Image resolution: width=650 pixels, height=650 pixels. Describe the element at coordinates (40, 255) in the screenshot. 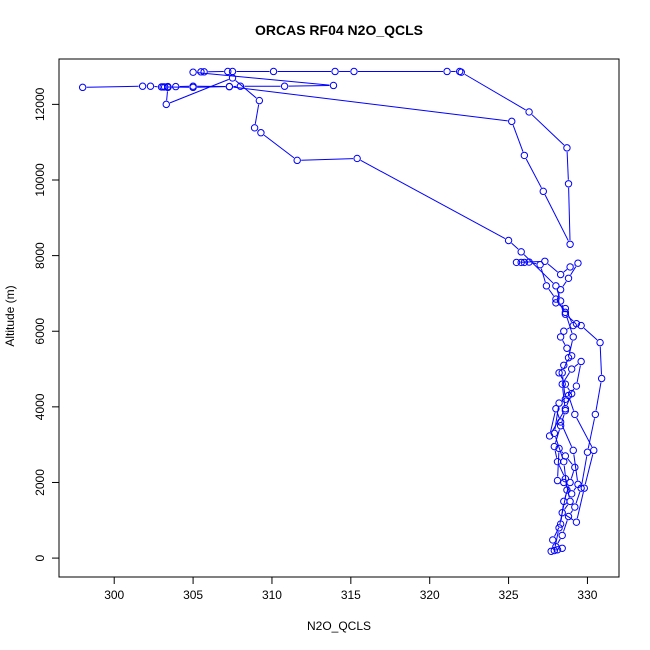

I see `y-tick-label: 8000` at that location.